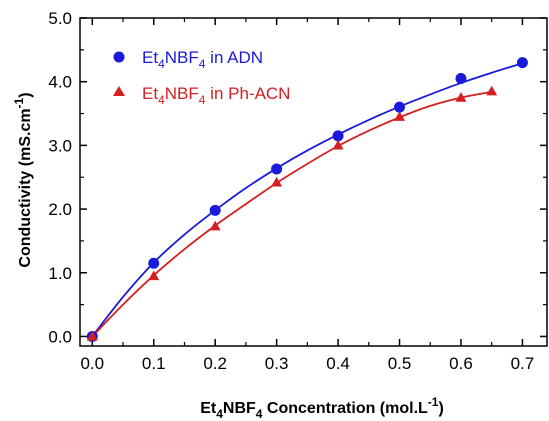 This screenshot has height=421, width=549. Describe the element at coordinates (60, 209) in the screenshot. I see `y-tick-label: 2.0` at that location.